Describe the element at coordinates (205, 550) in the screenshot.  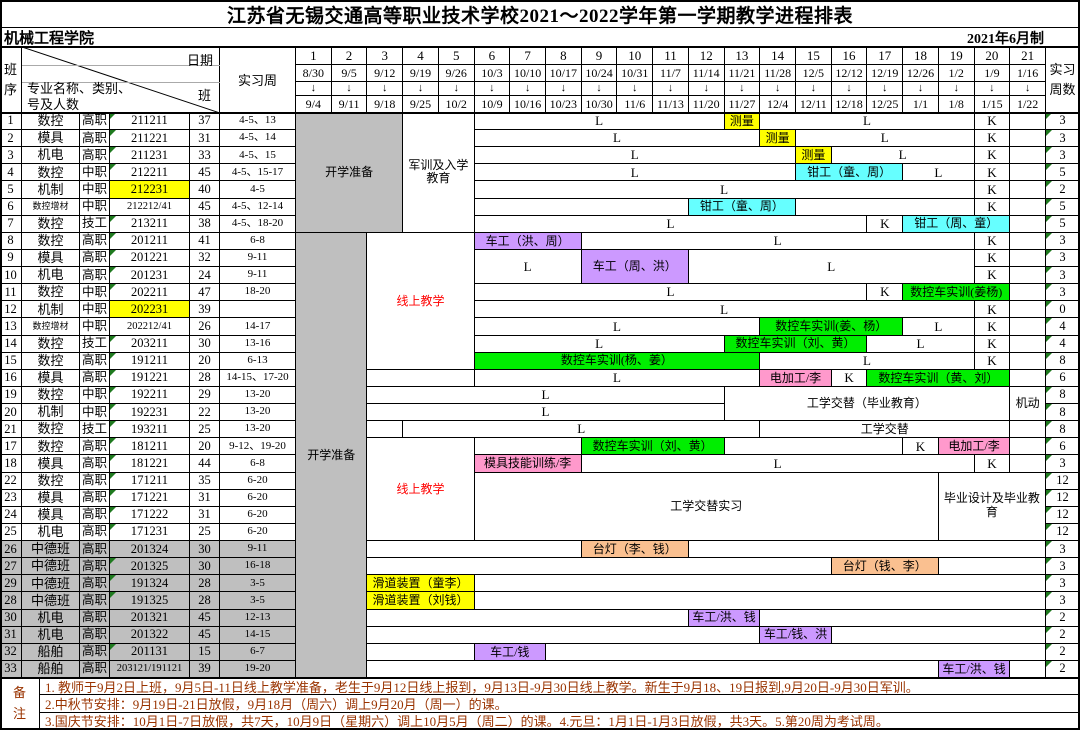
I see `row-student-count: 30` at that location.